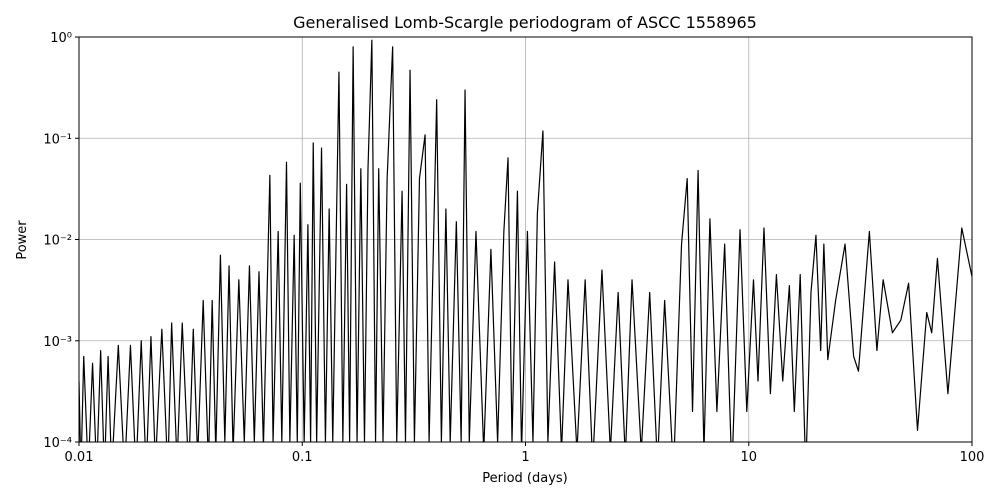  I want to click on x-tick-label: 10, so click(748, 457).